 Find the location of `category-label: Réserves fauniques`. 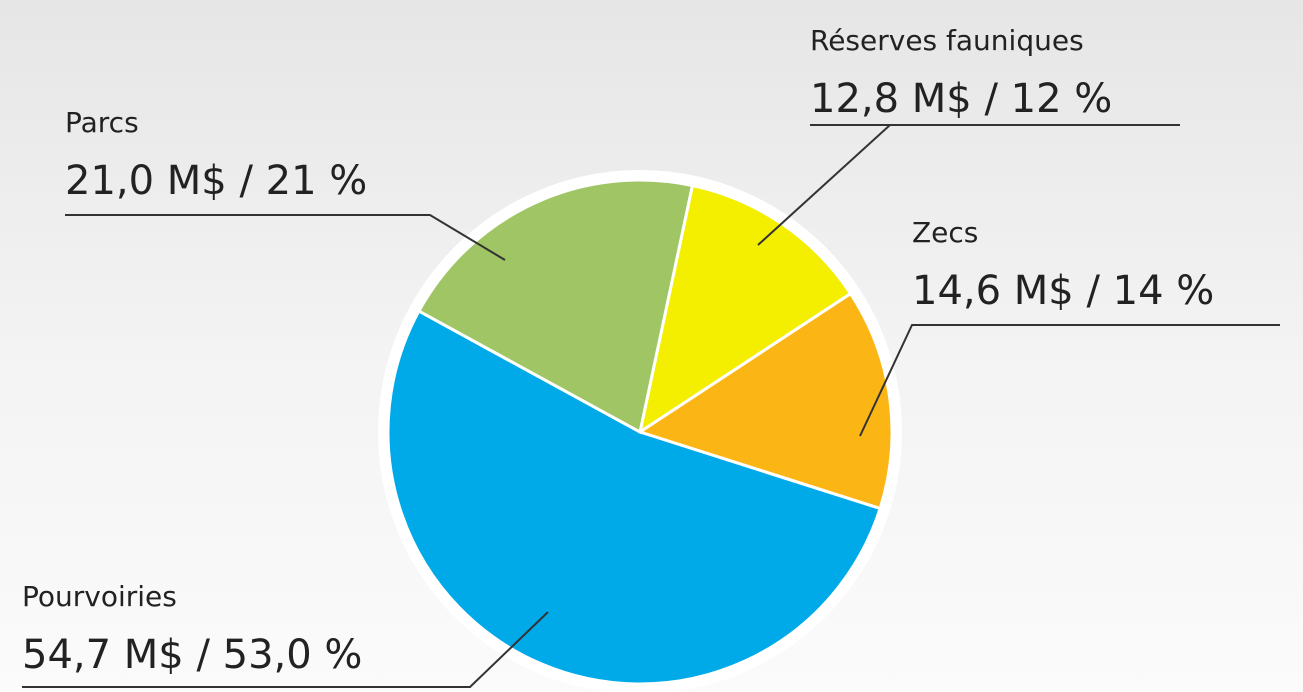

category-label: Réserves fauniques is located at coordinates (947, 40).